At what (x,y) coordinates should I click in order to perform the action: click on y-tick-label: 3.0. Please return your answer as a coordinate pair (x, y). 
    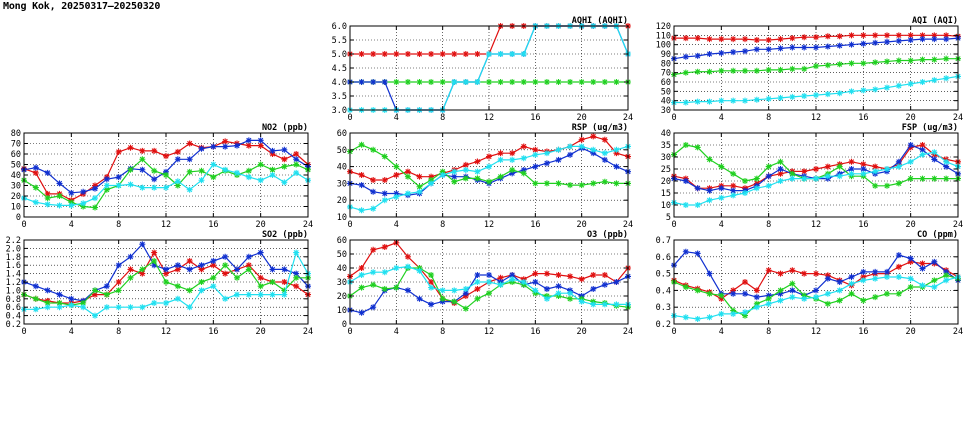
    Looking at the image, I should click on (339, 111).